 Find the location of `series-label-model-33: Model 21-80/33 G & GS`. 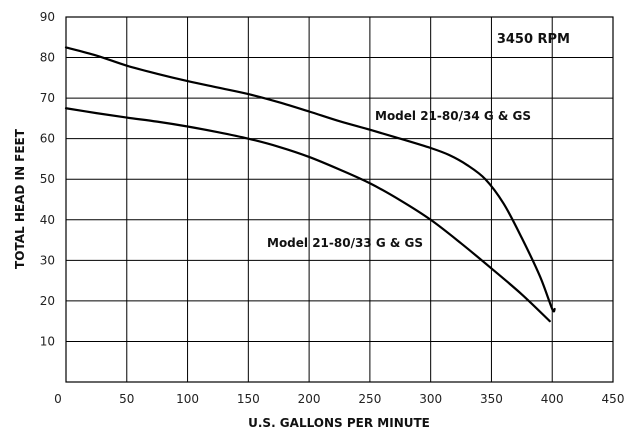

series-label-model-33: Model 21-80/33 G & GS is located at coordinates (345, 243).